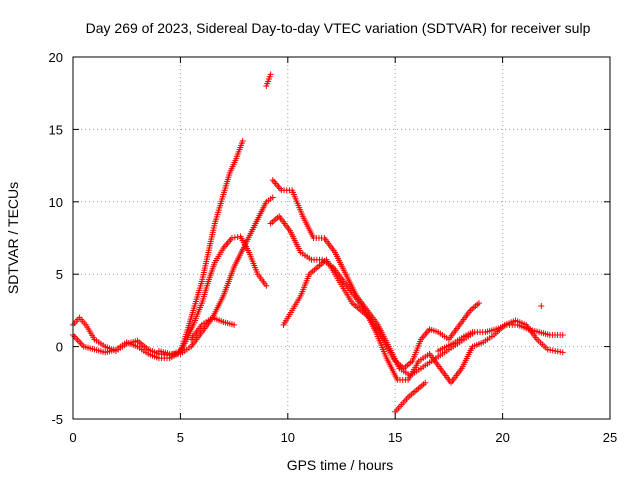  Describe the element at coordinates (13, 238) in the screenshot. I see `y-axis-label: SDTVAR / TECUs` at that location.